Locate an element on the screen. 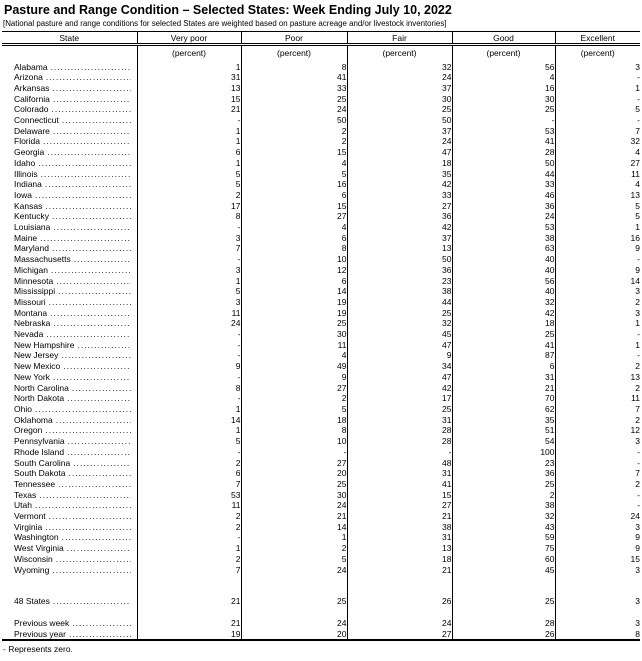 The width and height of the screenshot is (642, 661). excellent-value: 3 is located at coordinates (597, 313).